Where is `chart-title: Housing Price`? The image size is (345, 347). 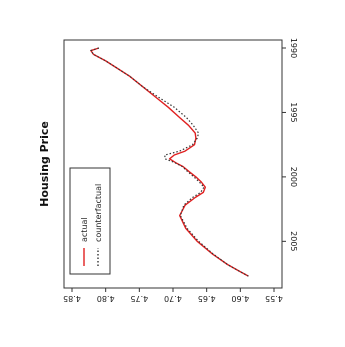
chart-title: Housing Price is located at coordinates (44, 164).